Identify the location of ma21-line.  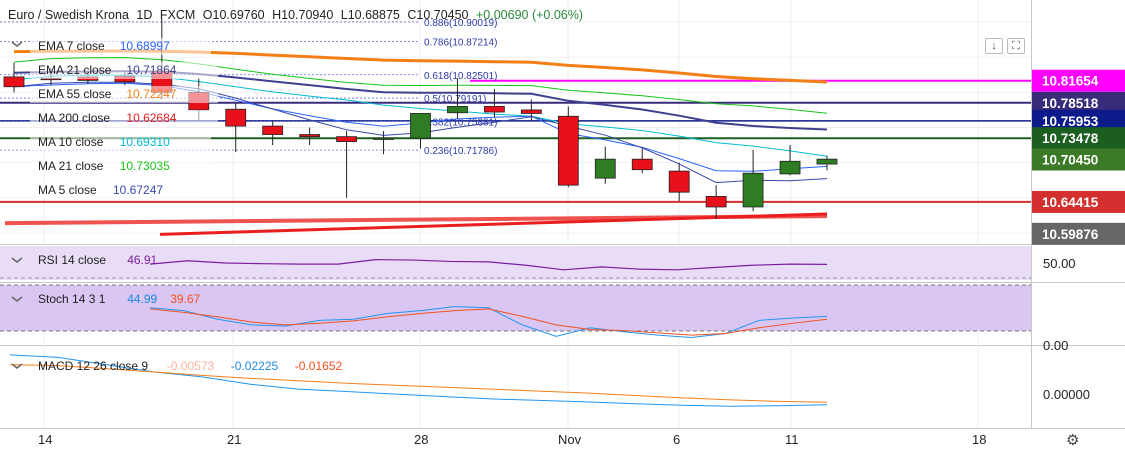
(420, 85).